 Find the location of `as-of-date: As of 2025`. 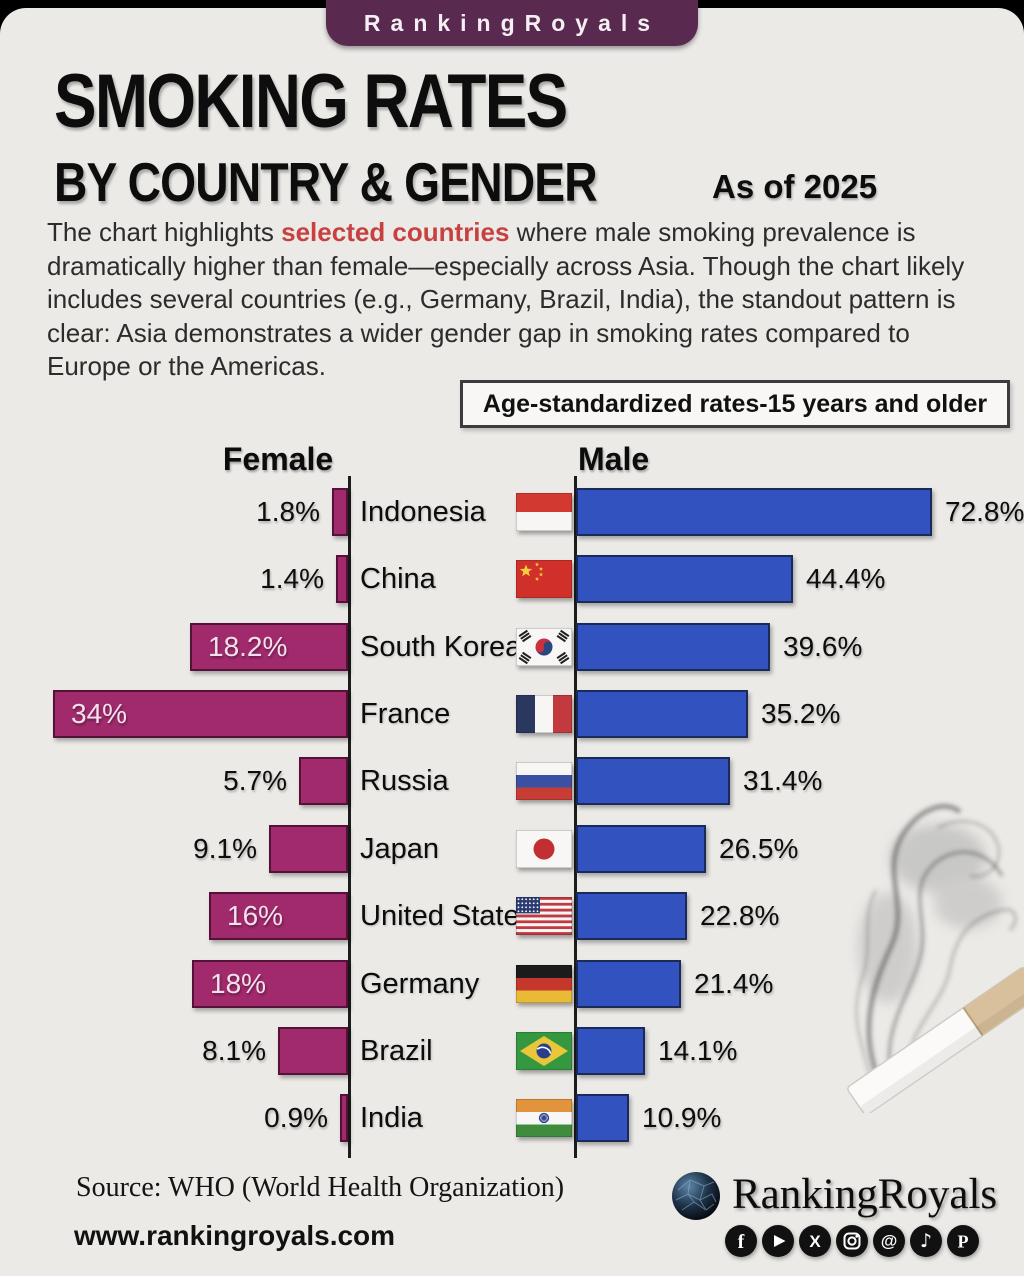

as-of-date: As of 2025 is located at coordinates (795, 186).